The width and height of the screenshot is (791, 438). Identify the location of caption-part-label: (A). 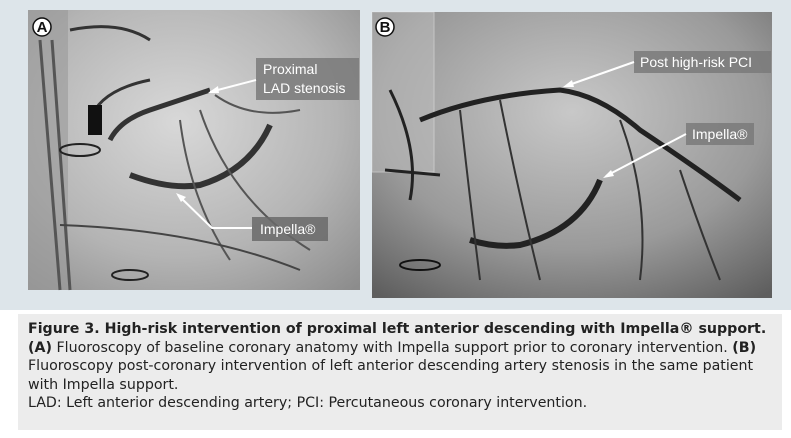
(40, 347).